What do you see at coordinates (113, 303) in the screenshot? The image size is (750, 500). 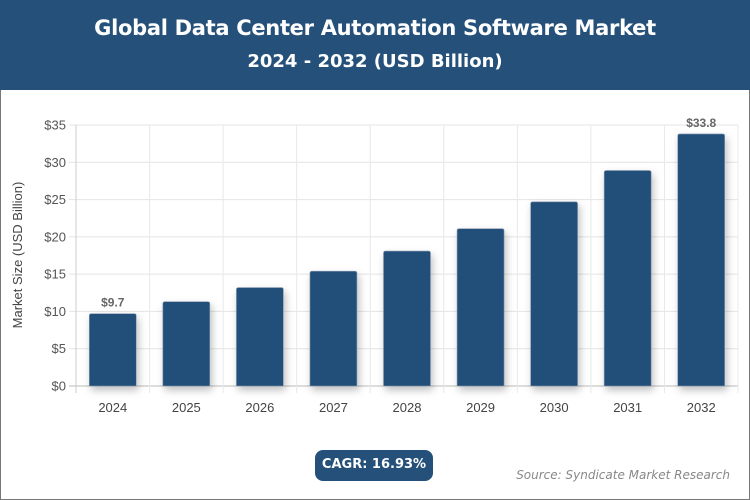 I see `data-label: $9.7` at bounding box center [113, 303].